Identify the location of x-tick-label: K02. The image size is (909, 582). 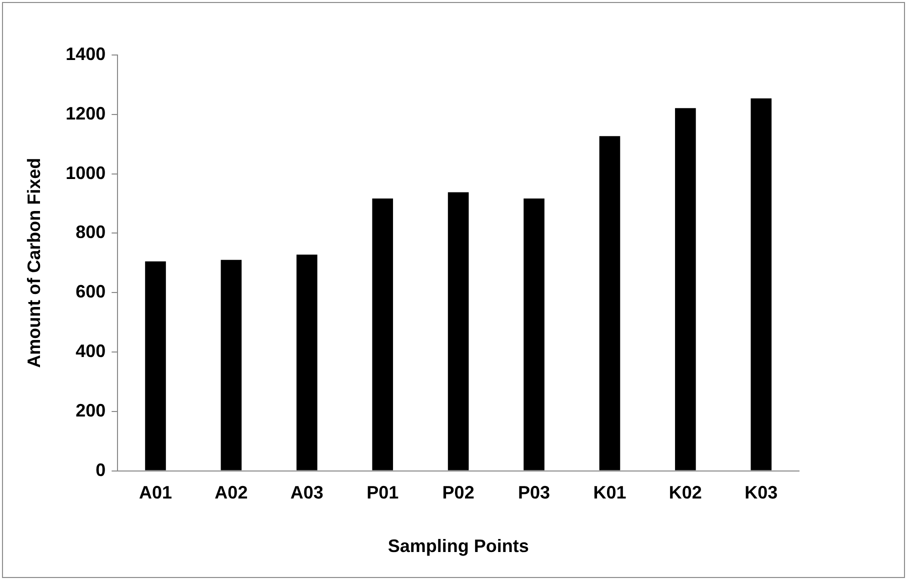
(685, 492).